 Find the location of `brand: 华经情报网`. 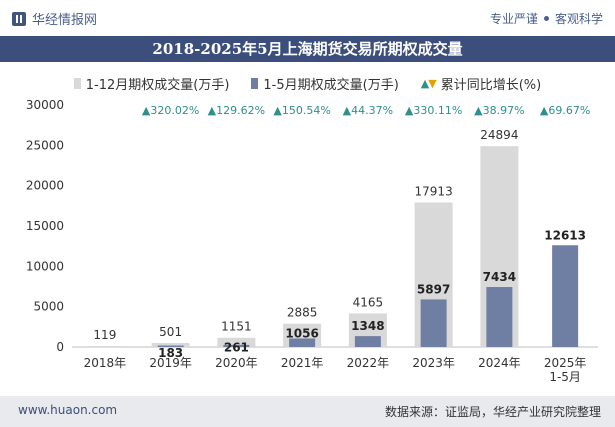

brand: 华经情报网 is located at coordinates (54, 18).